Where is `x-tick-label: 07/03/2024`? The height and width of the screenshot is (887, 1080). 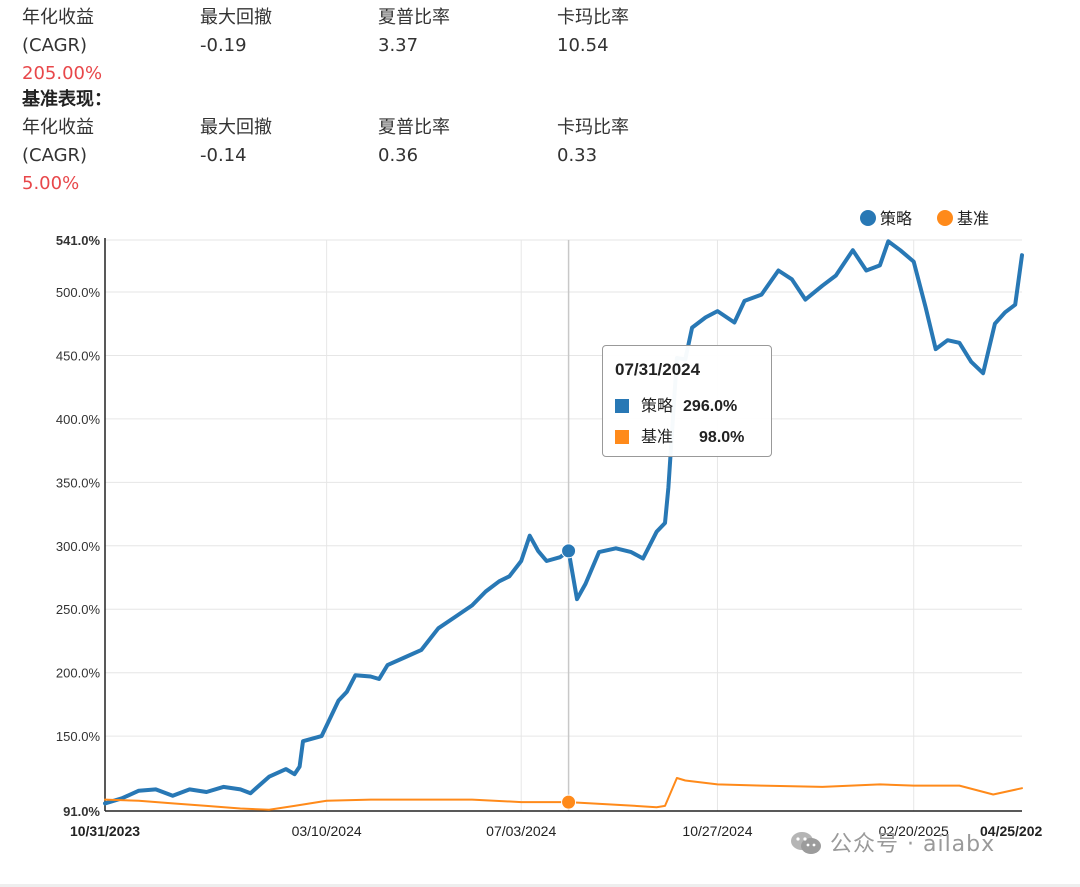 x-tick-label: 07/03/2024 is located at coordinates (521, 831).